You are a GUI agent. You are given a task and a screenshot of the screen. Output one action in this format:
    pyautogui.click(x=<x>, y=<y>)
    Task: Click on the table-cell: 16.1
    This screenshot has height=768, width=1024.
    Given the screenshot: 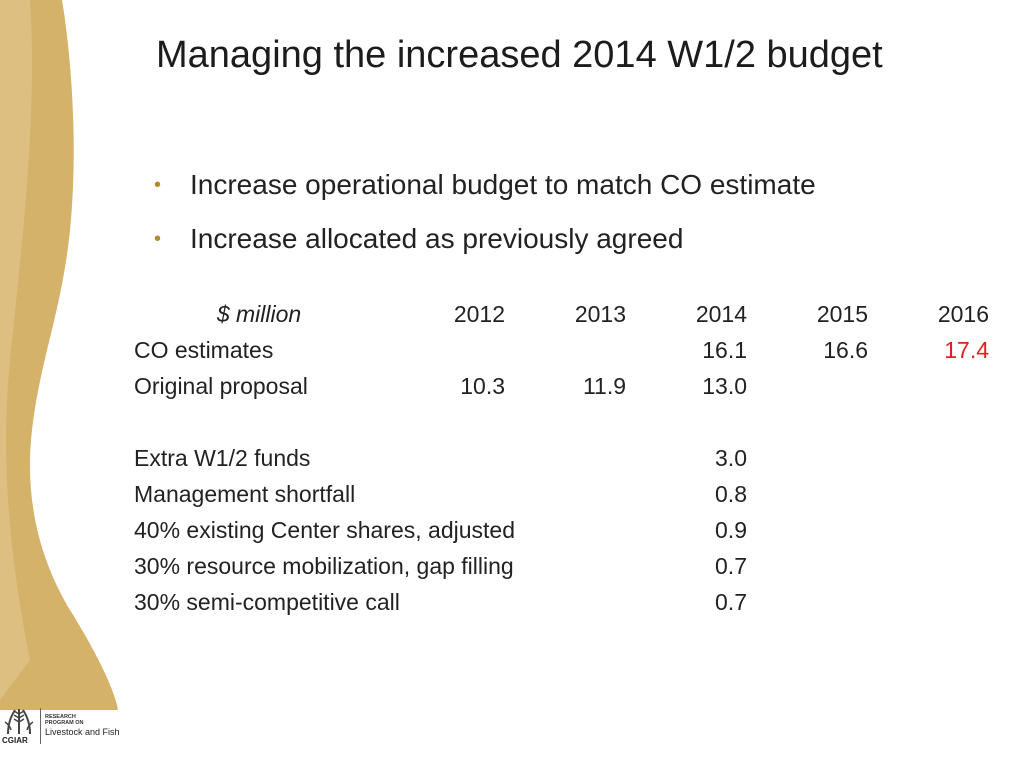 What is the action you would take?
    pyautogui.click(x=724, y=350)
    